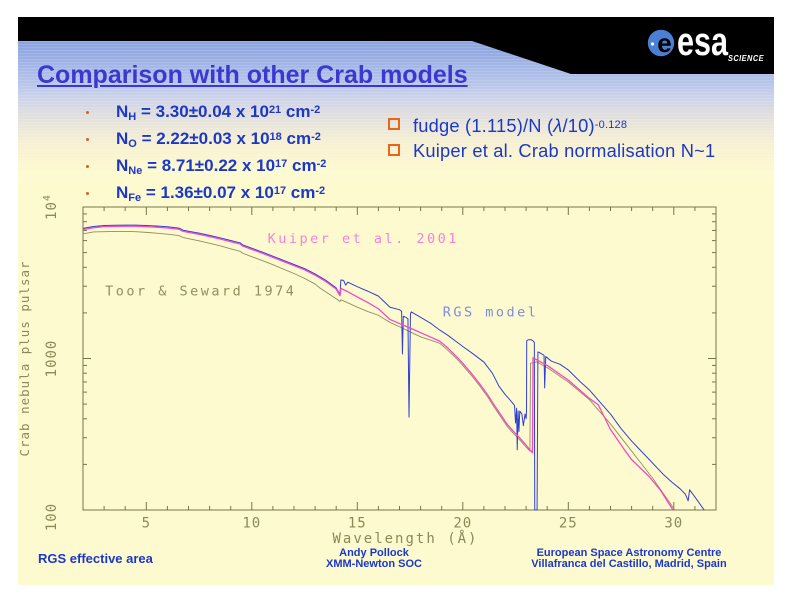 The height and width of the screenshot is (612, 792). What do you see at coordinates (209, 165) in the screenshot?
I see `value-text: = 8.71±0.22 x 10` at bounding box center [209, 165].